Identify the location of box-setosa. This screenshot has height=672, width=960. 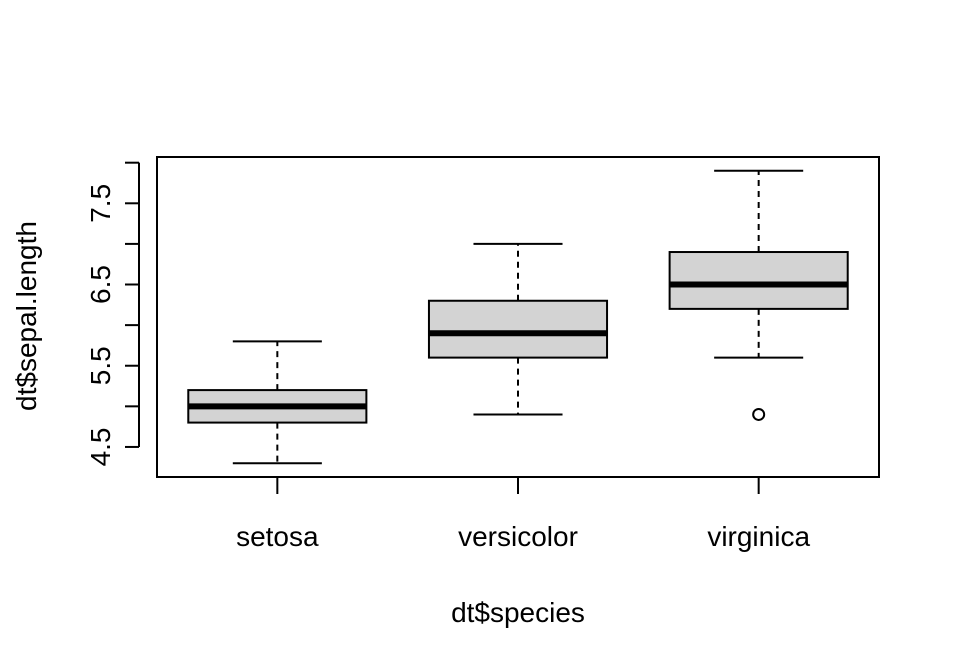
(277, 402).